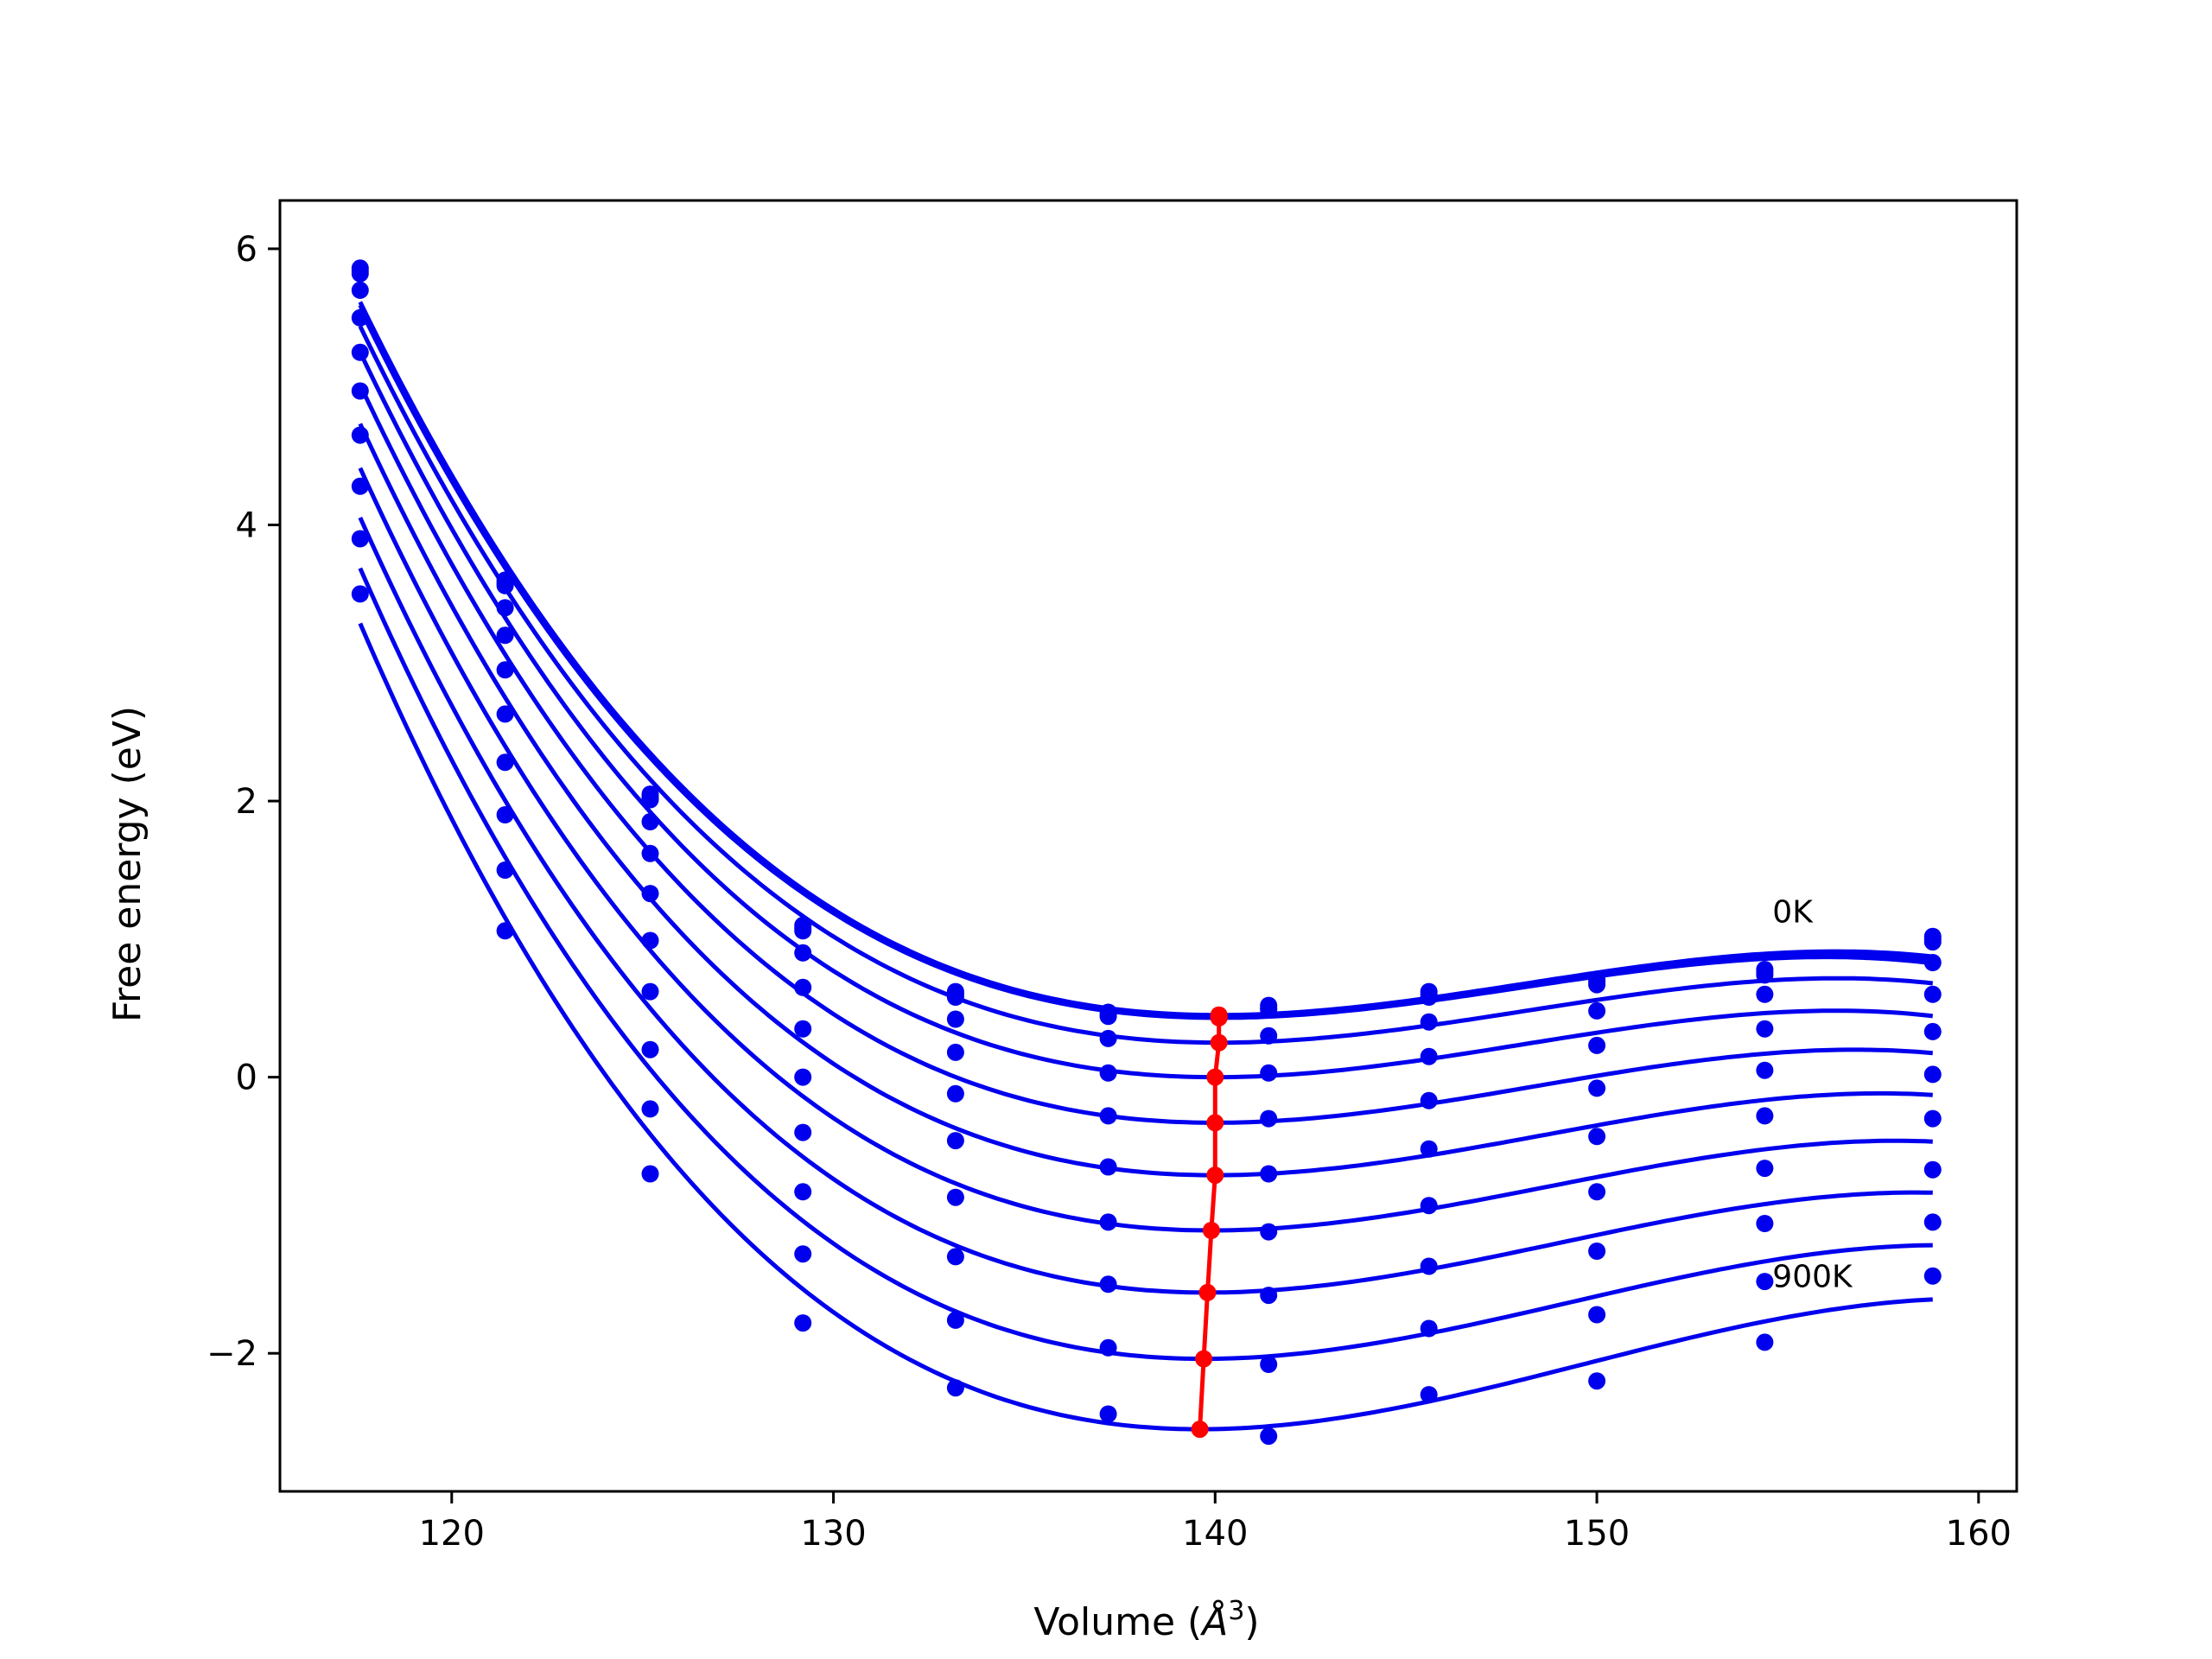 This screenshot has height=1659, width=2212. I want to click on annotations: 0K 900K, so click(1812, 1095).